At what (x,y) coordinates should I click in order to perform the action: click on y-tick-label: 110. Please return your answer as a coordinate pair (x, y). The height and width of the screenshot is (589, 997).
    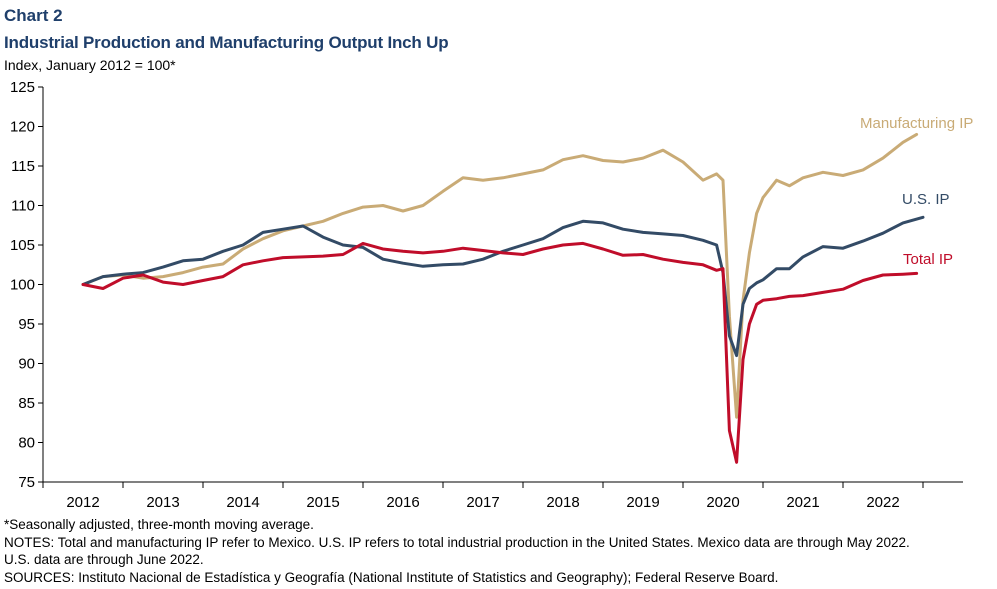
    Looking at the image, I should click on (23, 206).